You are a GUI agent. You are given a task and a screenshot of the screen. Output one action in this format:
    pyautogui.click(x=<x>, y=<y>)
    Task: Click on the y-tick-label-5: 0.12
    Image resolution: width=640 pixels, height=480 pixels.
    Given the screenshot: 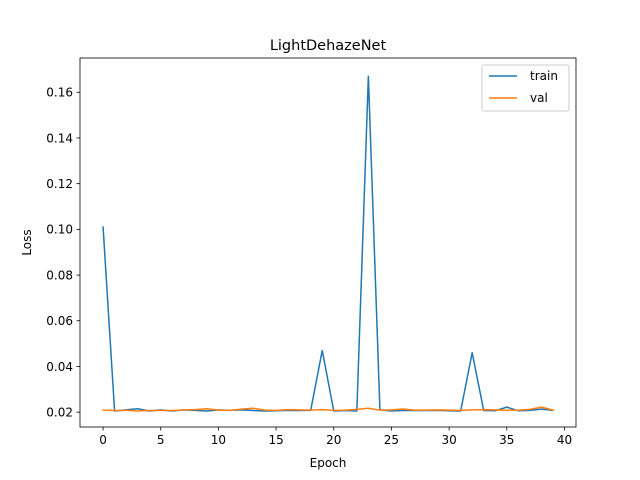 What is the action you would take?
    pyautogui.click(x=59, y=184)
    